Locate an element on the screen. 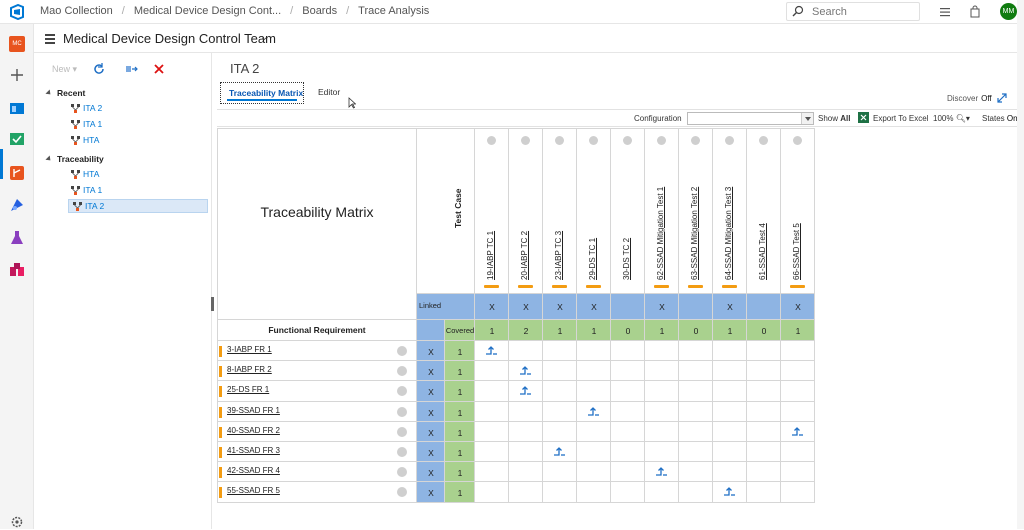 Image resolution: width=1024 pixels, height=530 pixels. panel-splitter-handle is located at coordinates (212, 304).